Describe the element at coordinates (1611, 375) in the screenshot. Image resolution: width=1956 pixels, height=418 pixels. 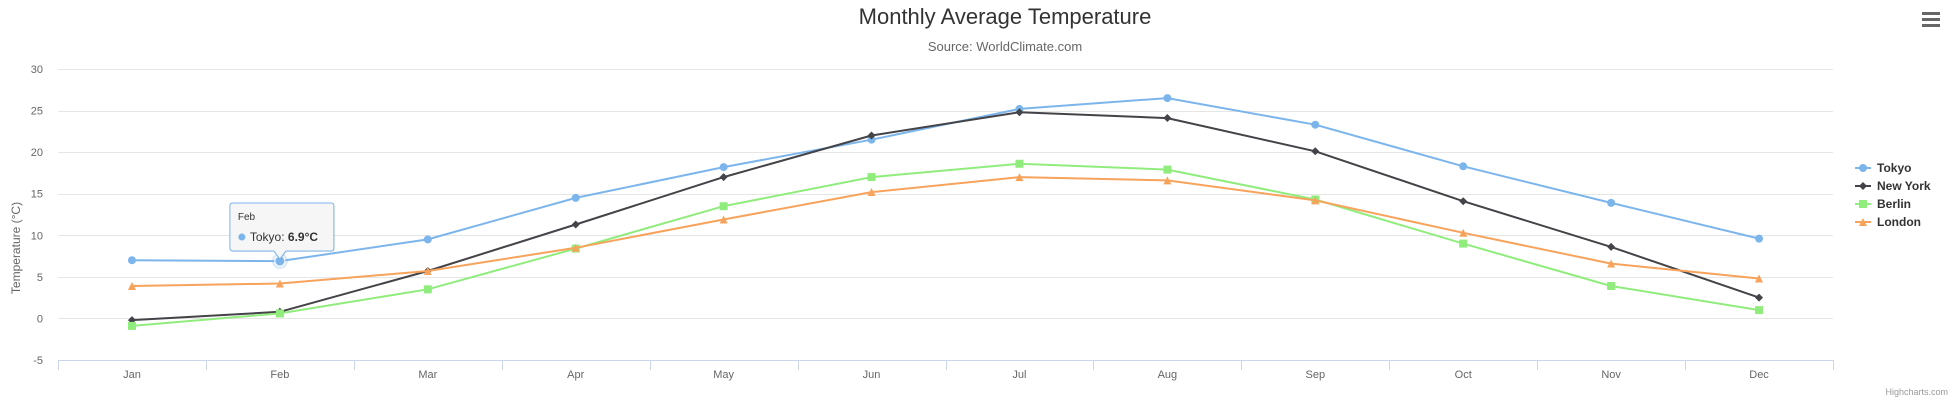
I see `x-tick-label: Nov` at that location.